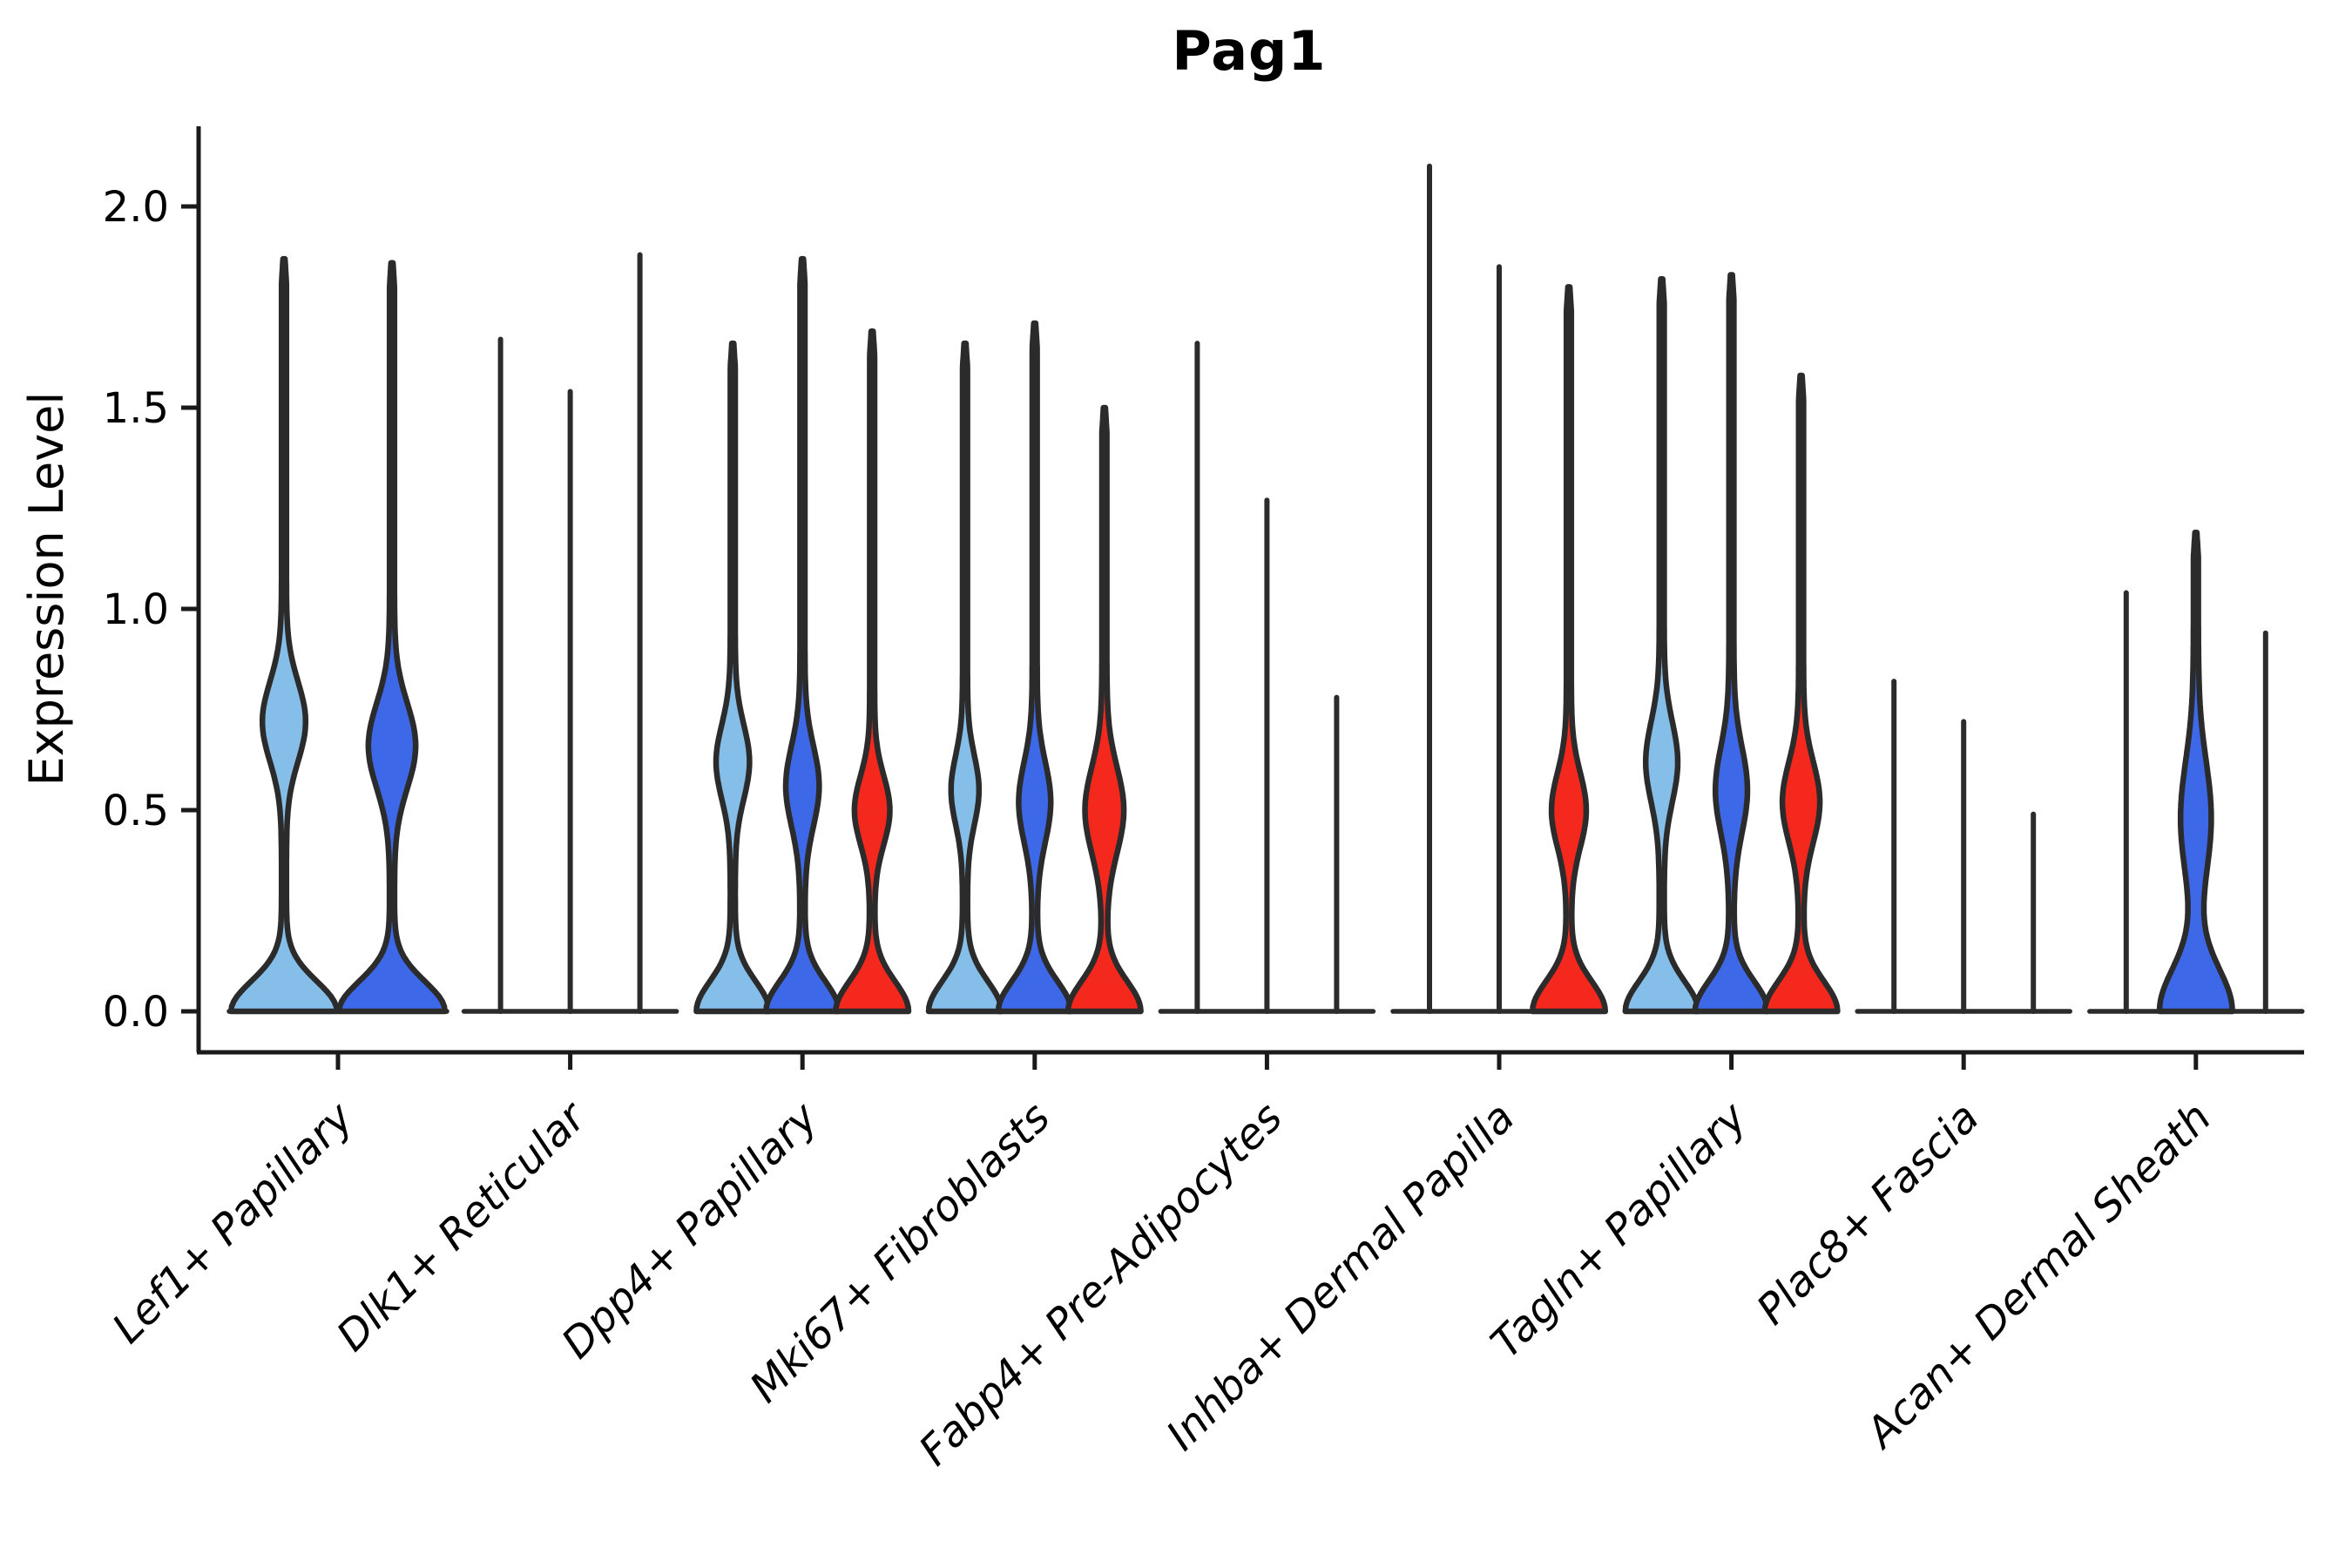 This screenshot has height=1568, width=2352. What do you see at coordinates (1868, 1214) in the screenshot?
I see `x-tick-label: Plac8+ Fascia` at bounding box center [1868, 1214].